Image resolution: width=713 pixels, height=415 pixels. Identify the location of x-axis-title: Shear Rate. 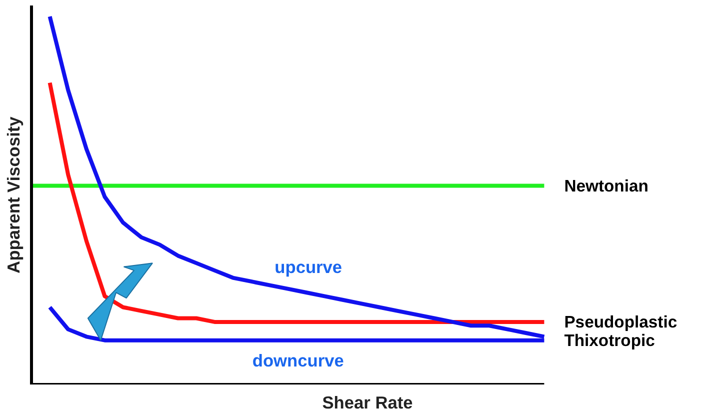
(368, 402).